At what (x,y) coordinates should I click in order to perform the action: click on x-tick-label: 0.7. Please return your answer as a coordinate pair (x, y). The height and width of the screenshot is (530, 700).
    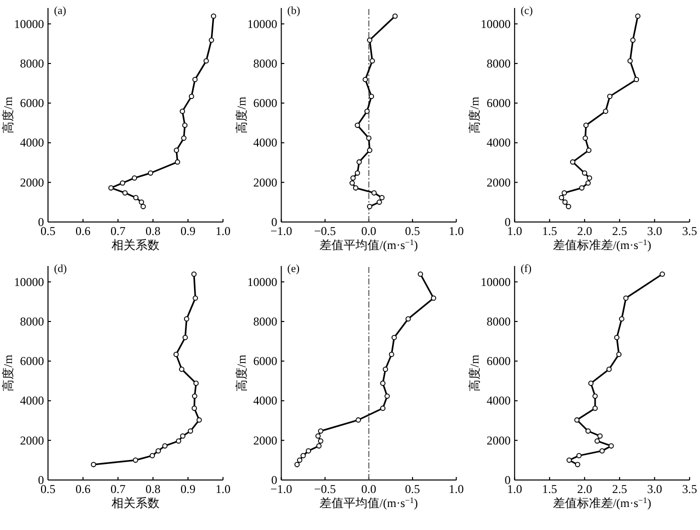
    Looking at the image, I should click on (118, 231).